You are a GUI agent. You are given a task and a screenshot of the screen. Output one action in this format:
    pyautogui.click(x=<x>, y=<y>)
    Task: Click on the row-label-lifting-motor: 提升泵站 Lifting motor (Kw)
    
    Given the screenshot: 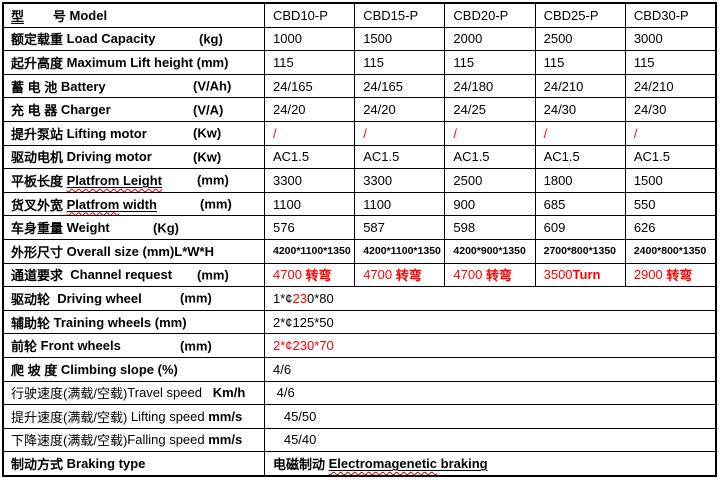 What is the action you would take?
    pyautogui.click(x=134, y=133)
    